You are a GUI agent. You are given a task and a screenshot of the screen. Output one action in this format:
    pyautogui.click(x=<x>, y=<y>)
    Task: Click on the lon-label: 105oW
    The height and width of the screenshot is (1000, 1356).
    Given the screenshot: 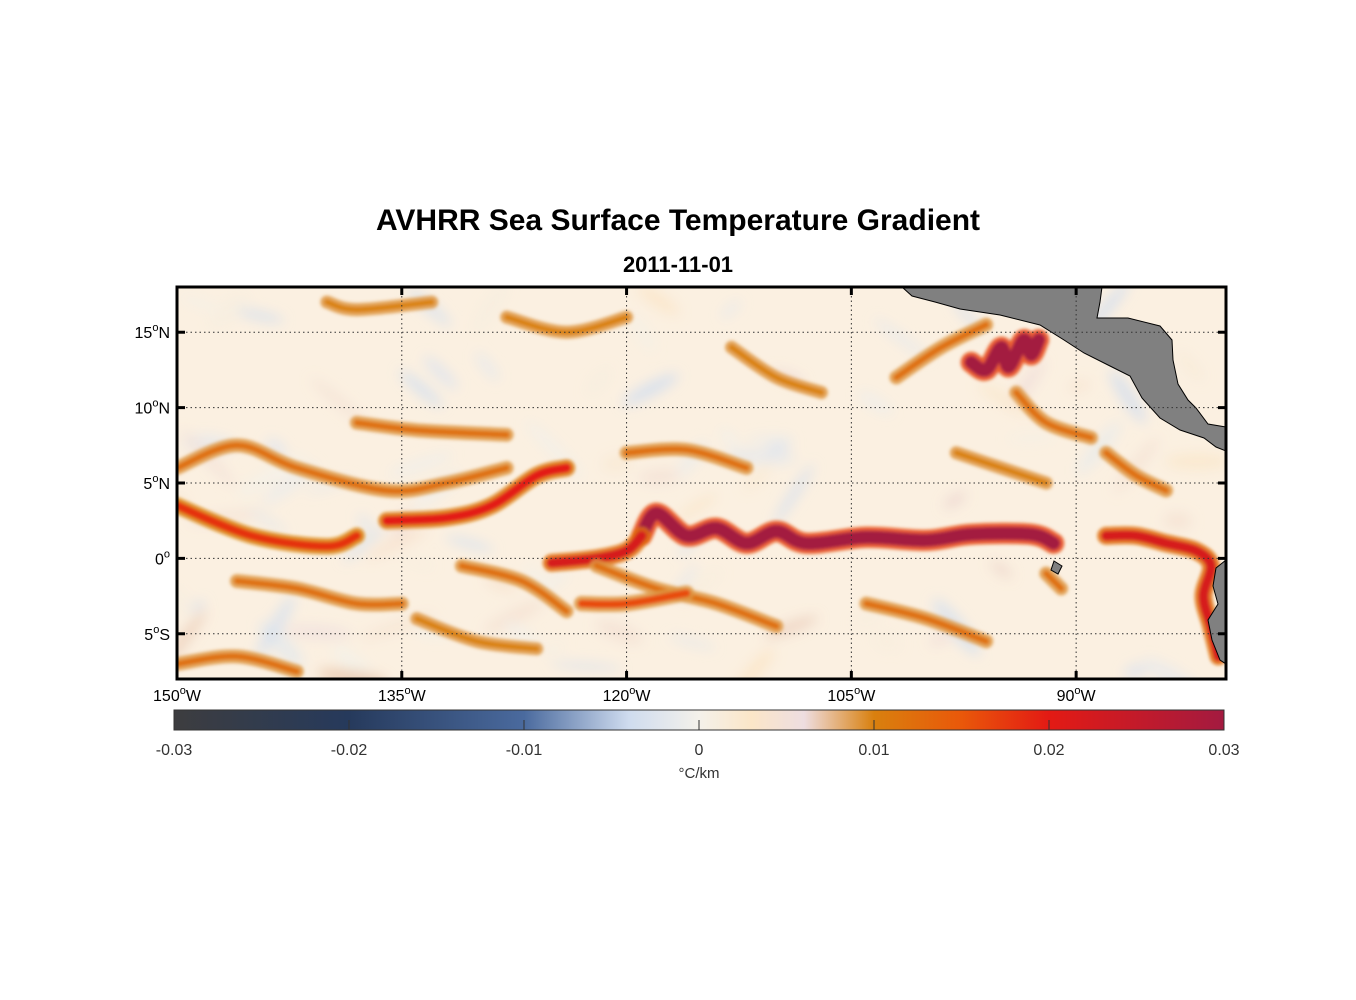 What is the action you would take?
    pyautogui.click(x=851, y=695)
    